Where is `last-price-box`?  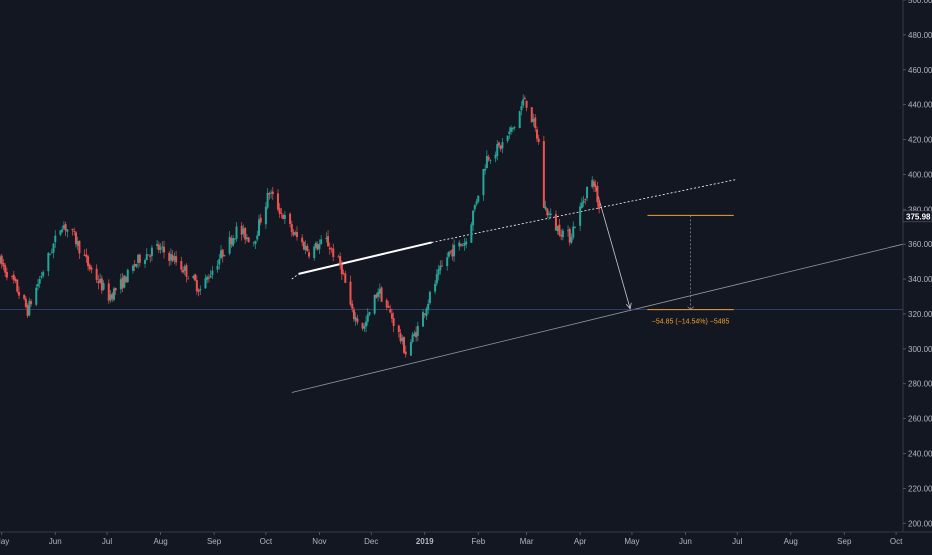
last-price-box is located at coordinates (917, 216).